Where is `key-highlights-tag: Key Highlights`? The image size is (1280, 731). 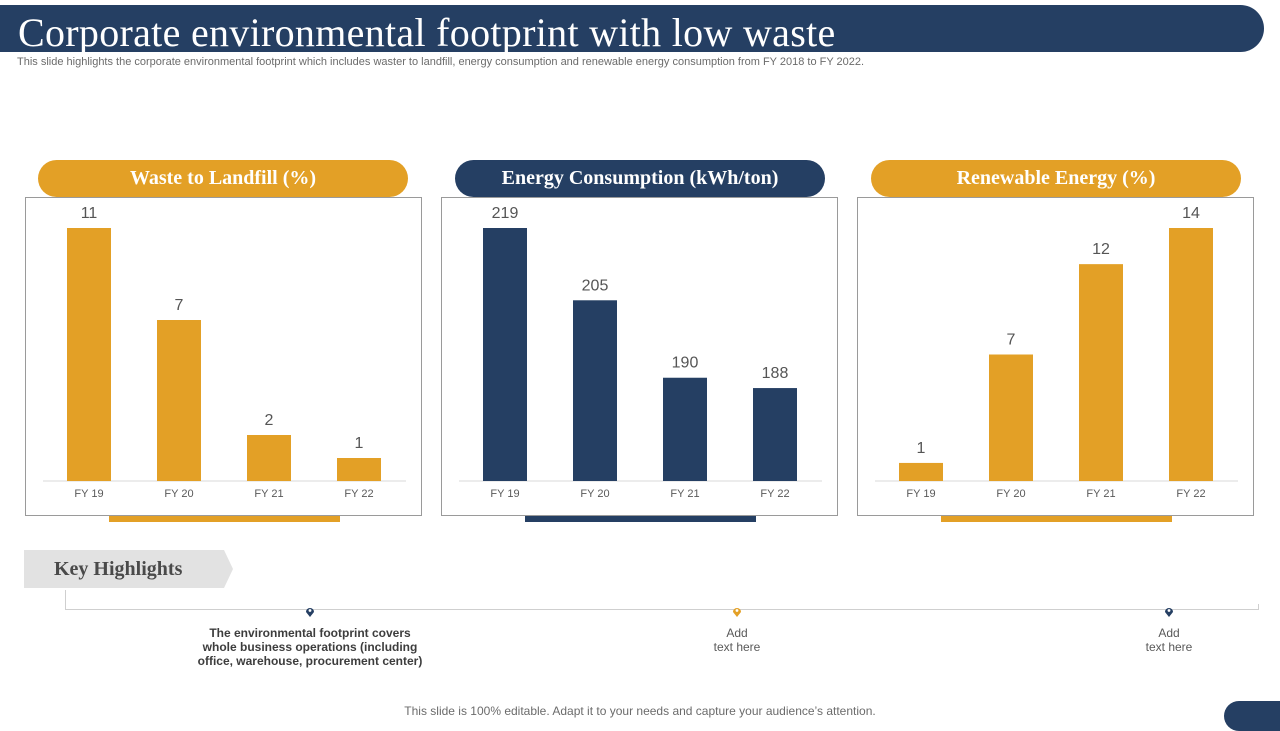
key-highlights-tag: Key Highlights is located at coordinates (128, 569).